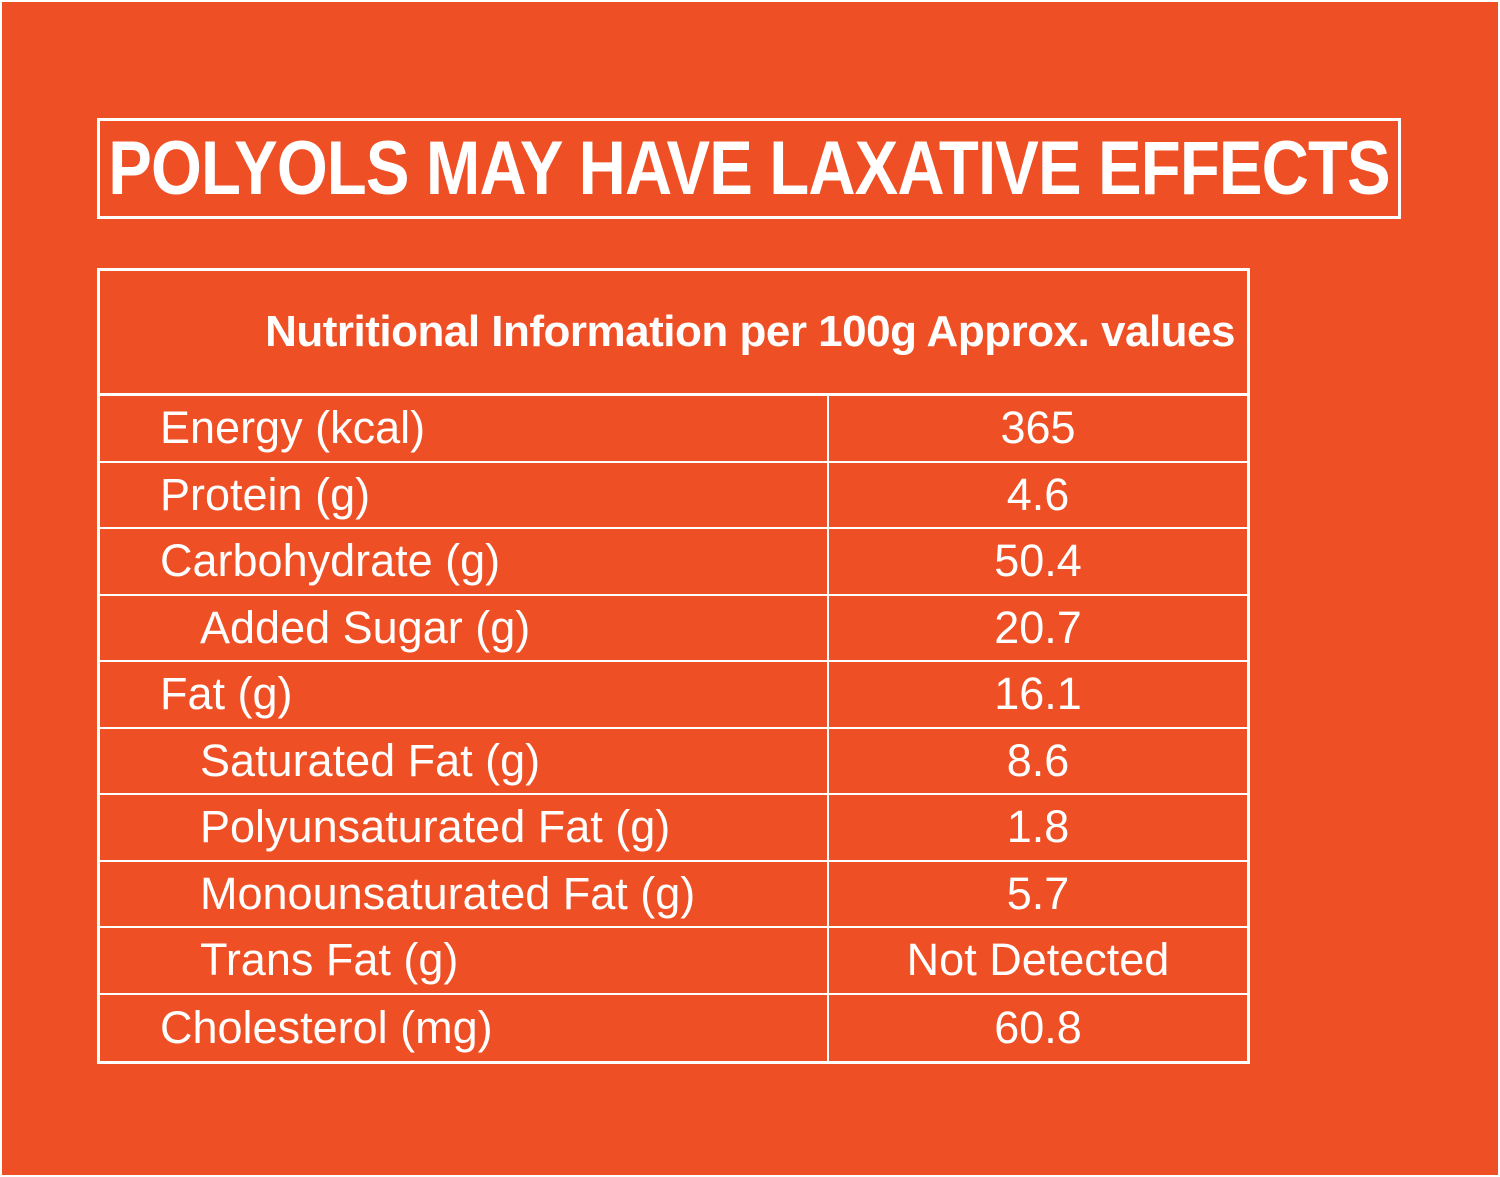 This screenshot has height=1177, width=1500. I want to click on nutrient-value: 8.6, so click(1038, 760).